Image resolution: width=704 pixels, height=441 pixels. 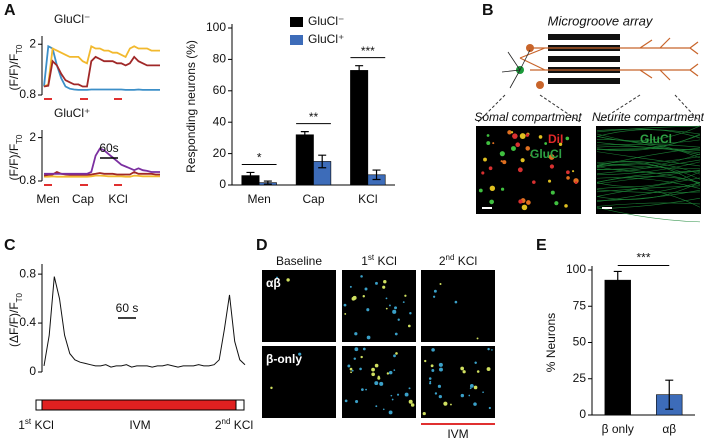 What do you see at coordinates (139, 425) in the screenshot?
I see `timeline-label: IVM` at bounding box center [139, 425].